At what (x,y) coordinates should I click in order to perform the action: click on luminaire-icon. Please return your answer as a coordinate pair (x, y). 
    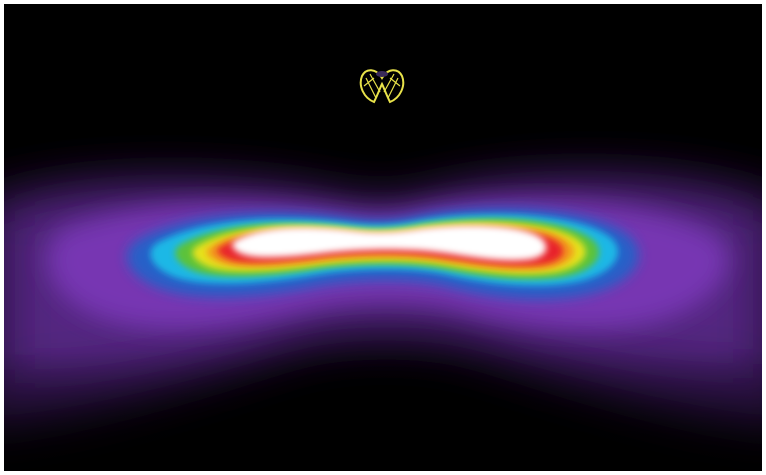
    Looking at the image, I should click on (382, 86).